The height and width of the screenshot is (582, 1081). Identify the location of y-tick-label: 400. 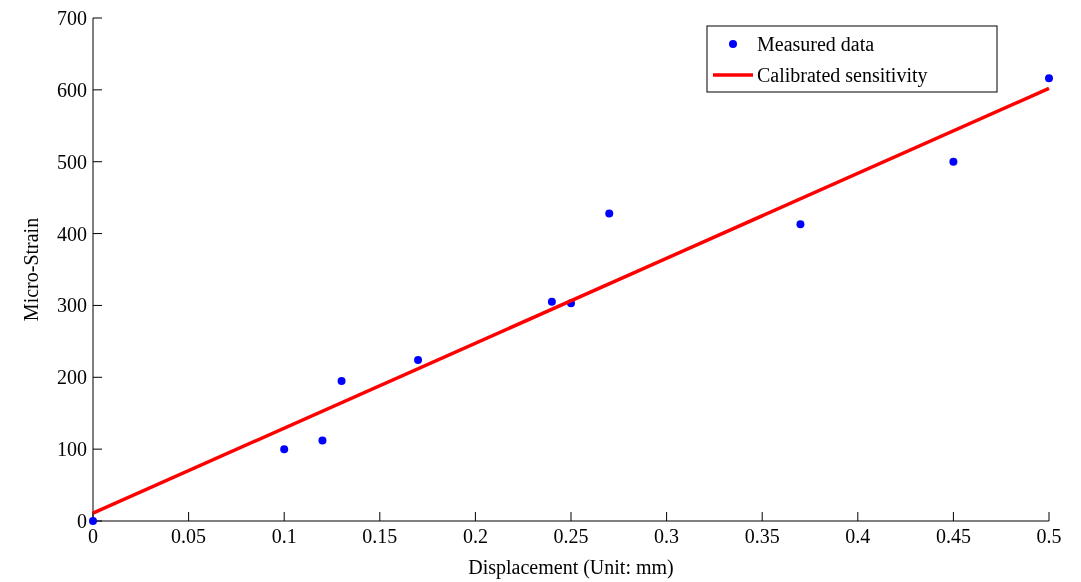
(72, 233).